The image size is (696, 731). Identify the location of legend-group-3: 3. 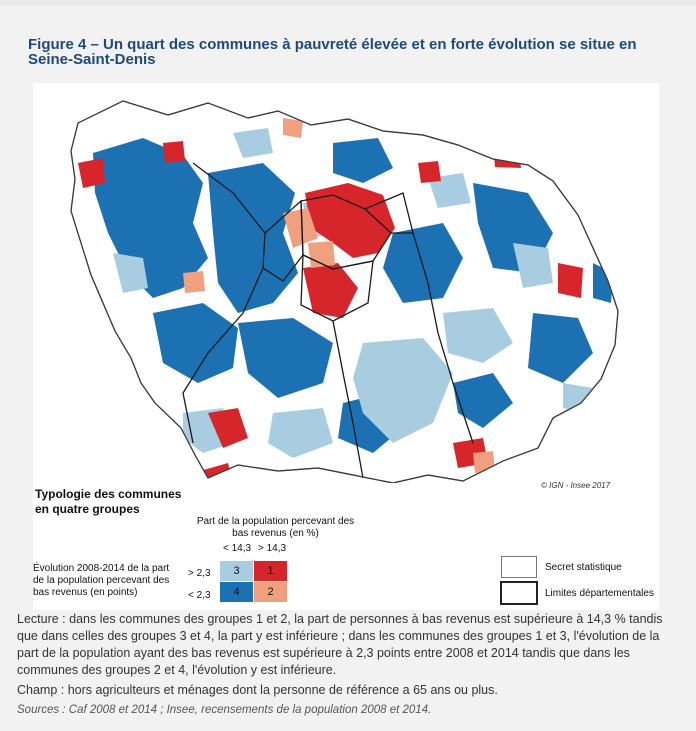
(236, 571).